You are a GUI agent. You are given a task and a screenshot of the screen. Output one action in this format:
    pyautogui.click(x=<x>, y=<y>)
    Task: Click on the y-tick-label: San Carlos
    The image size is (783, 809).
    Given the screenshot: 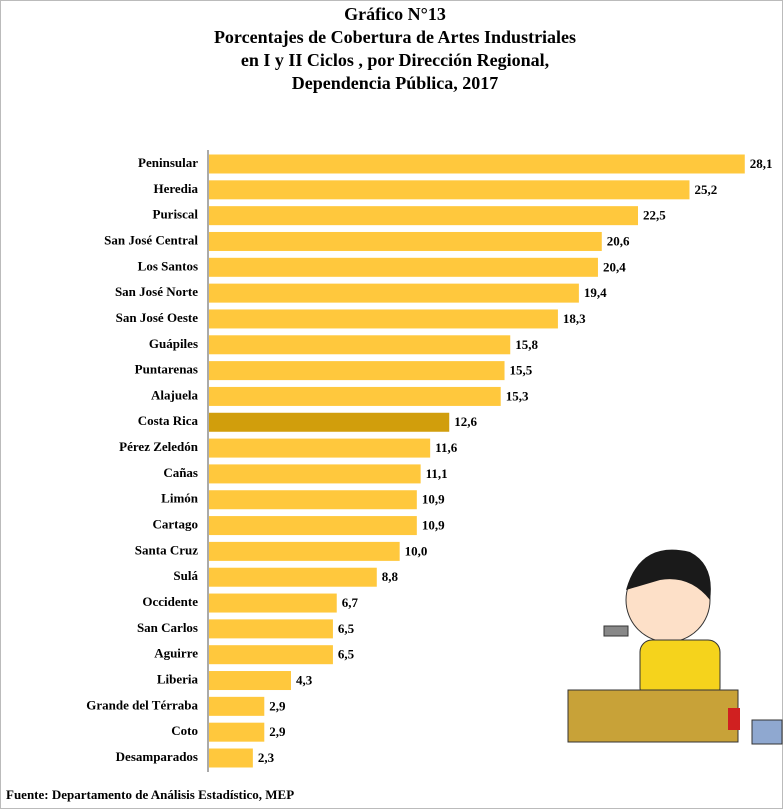 What is the action you would take?
    pyautogui.click(x=167, y=627)
    